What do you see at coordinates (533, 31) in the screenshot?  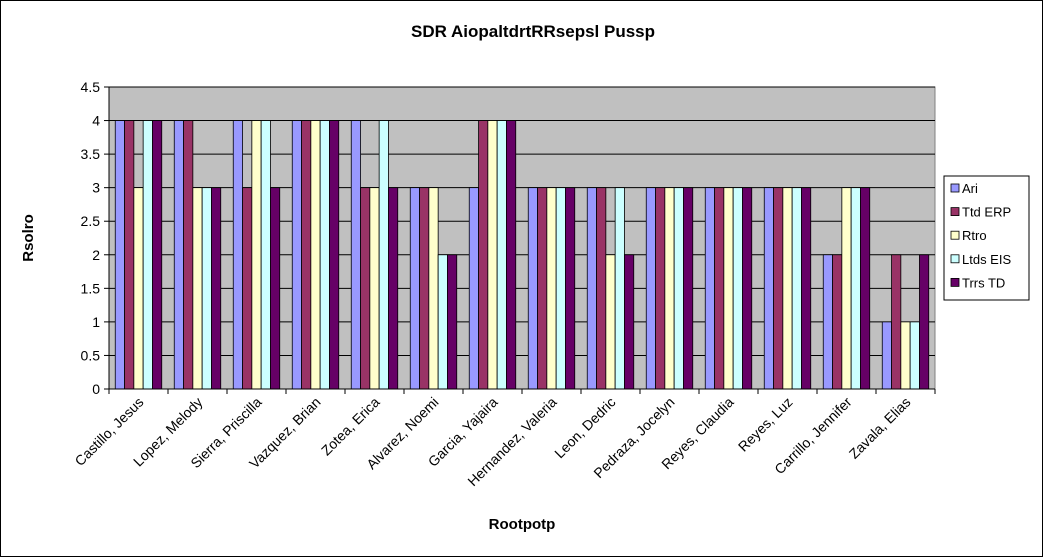 I see `chart-title: SDR AiopaltdrtRRsepsl Pussp` at bounding box center [533, 31].